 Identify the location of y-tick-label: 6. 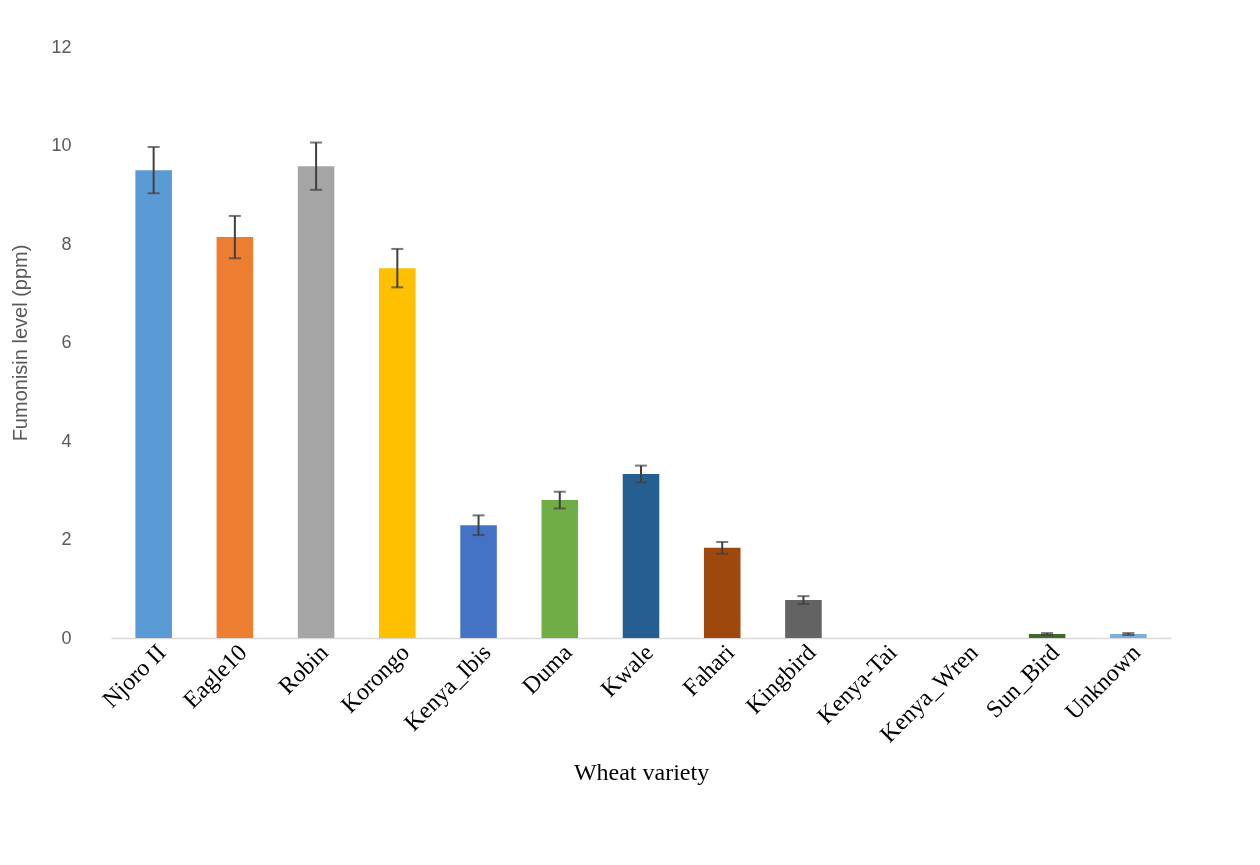
(66, 342).